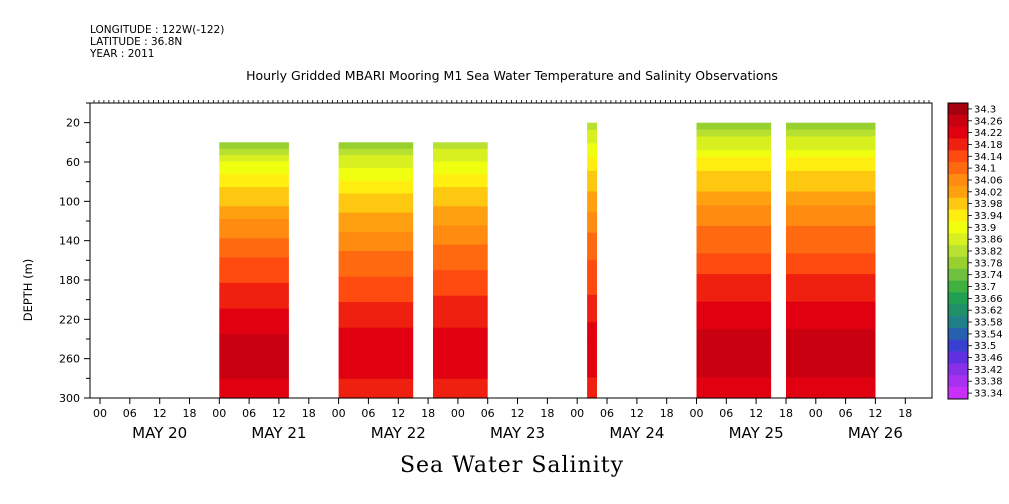  I want to click on colorbar-level-label: 33.42, so click(988, 370).